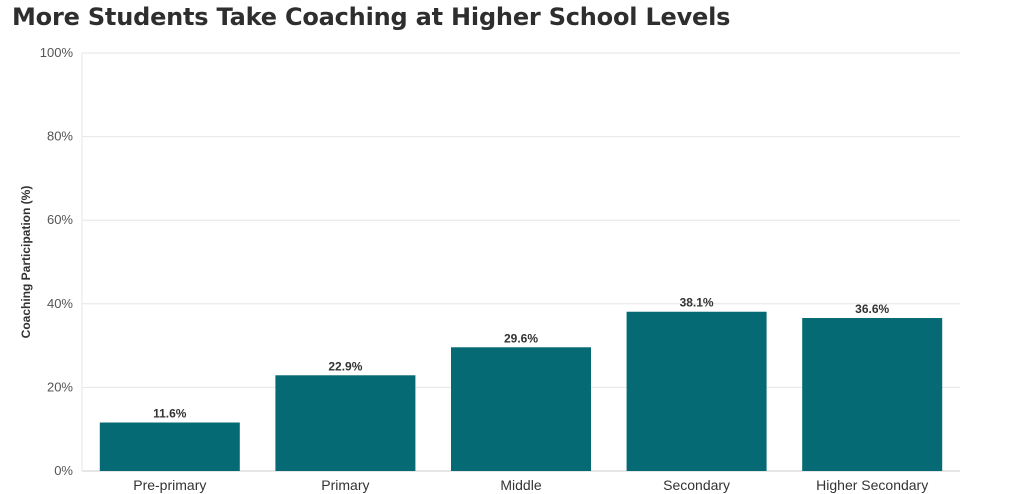 The height and width of the screenshot is (494, 1024). Describe the element at coordinates (26, 262) in the screenshot. I see `y-axis-label: Coaching Participation (%)` at that location.